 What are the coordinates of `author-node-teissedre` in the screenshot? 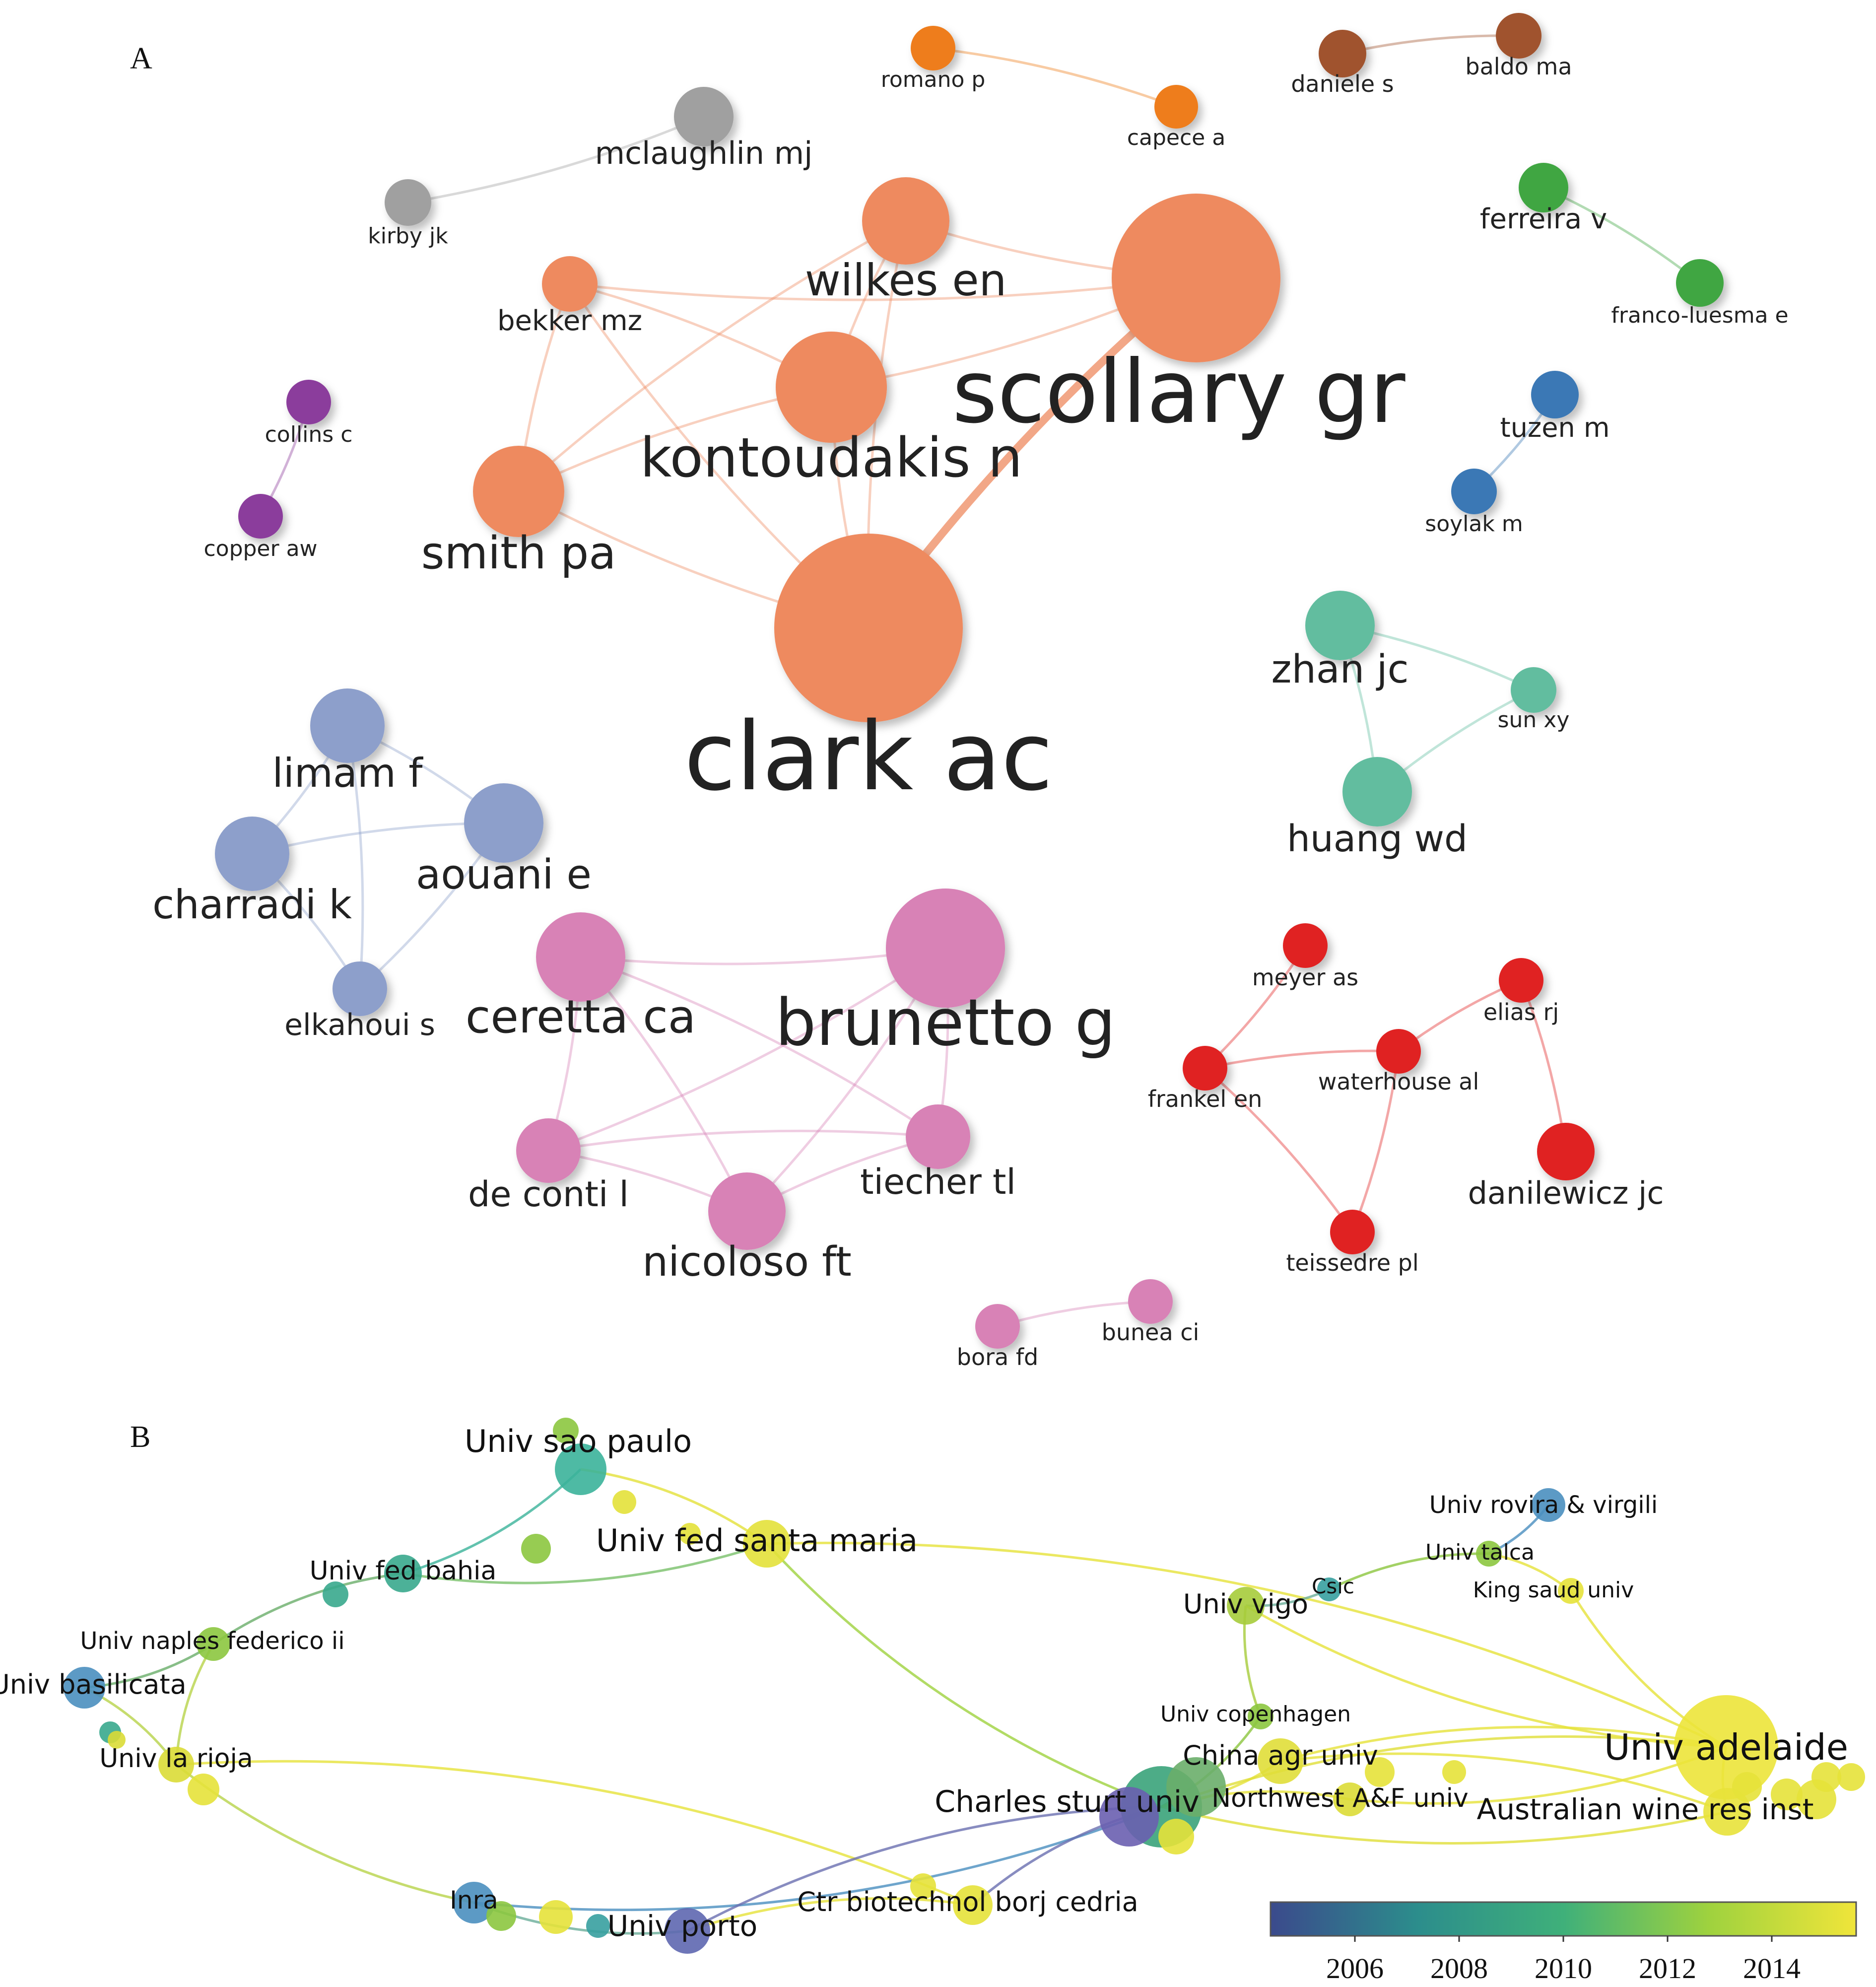 It's located at (1352, 1232).